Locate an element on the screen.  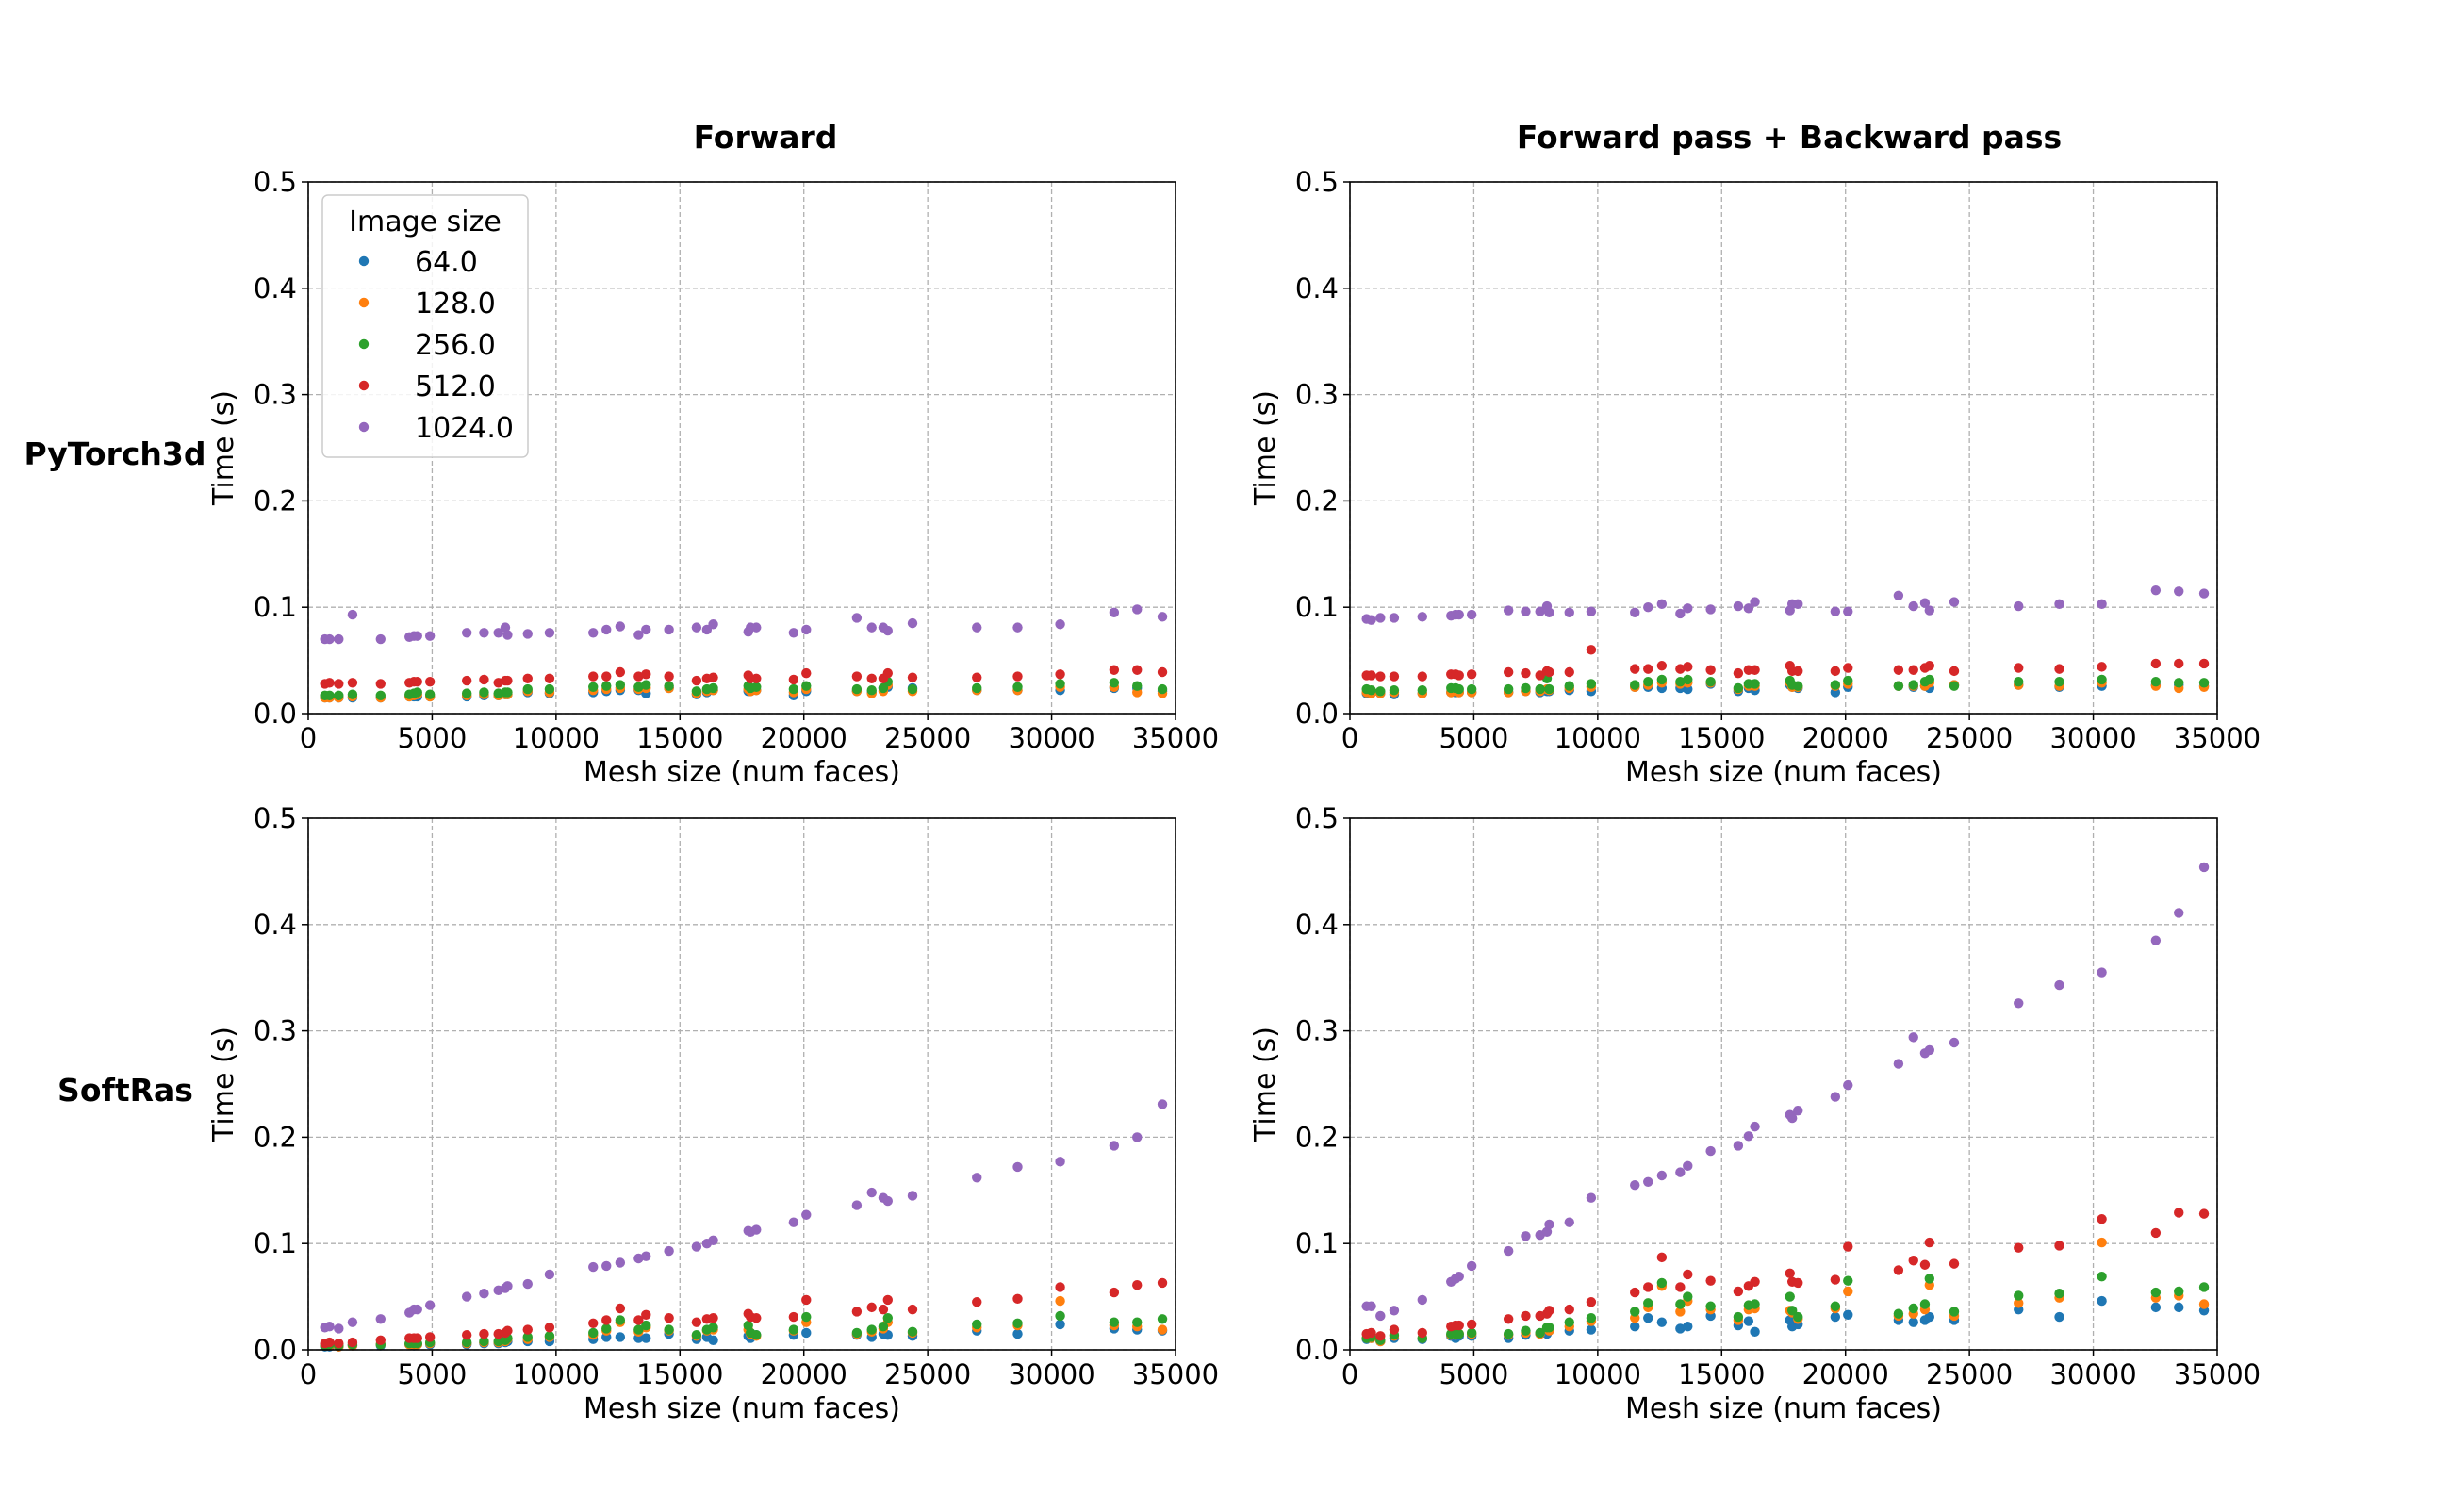
y-axis-label: Time (s) is located at coordinates (1265, 448).